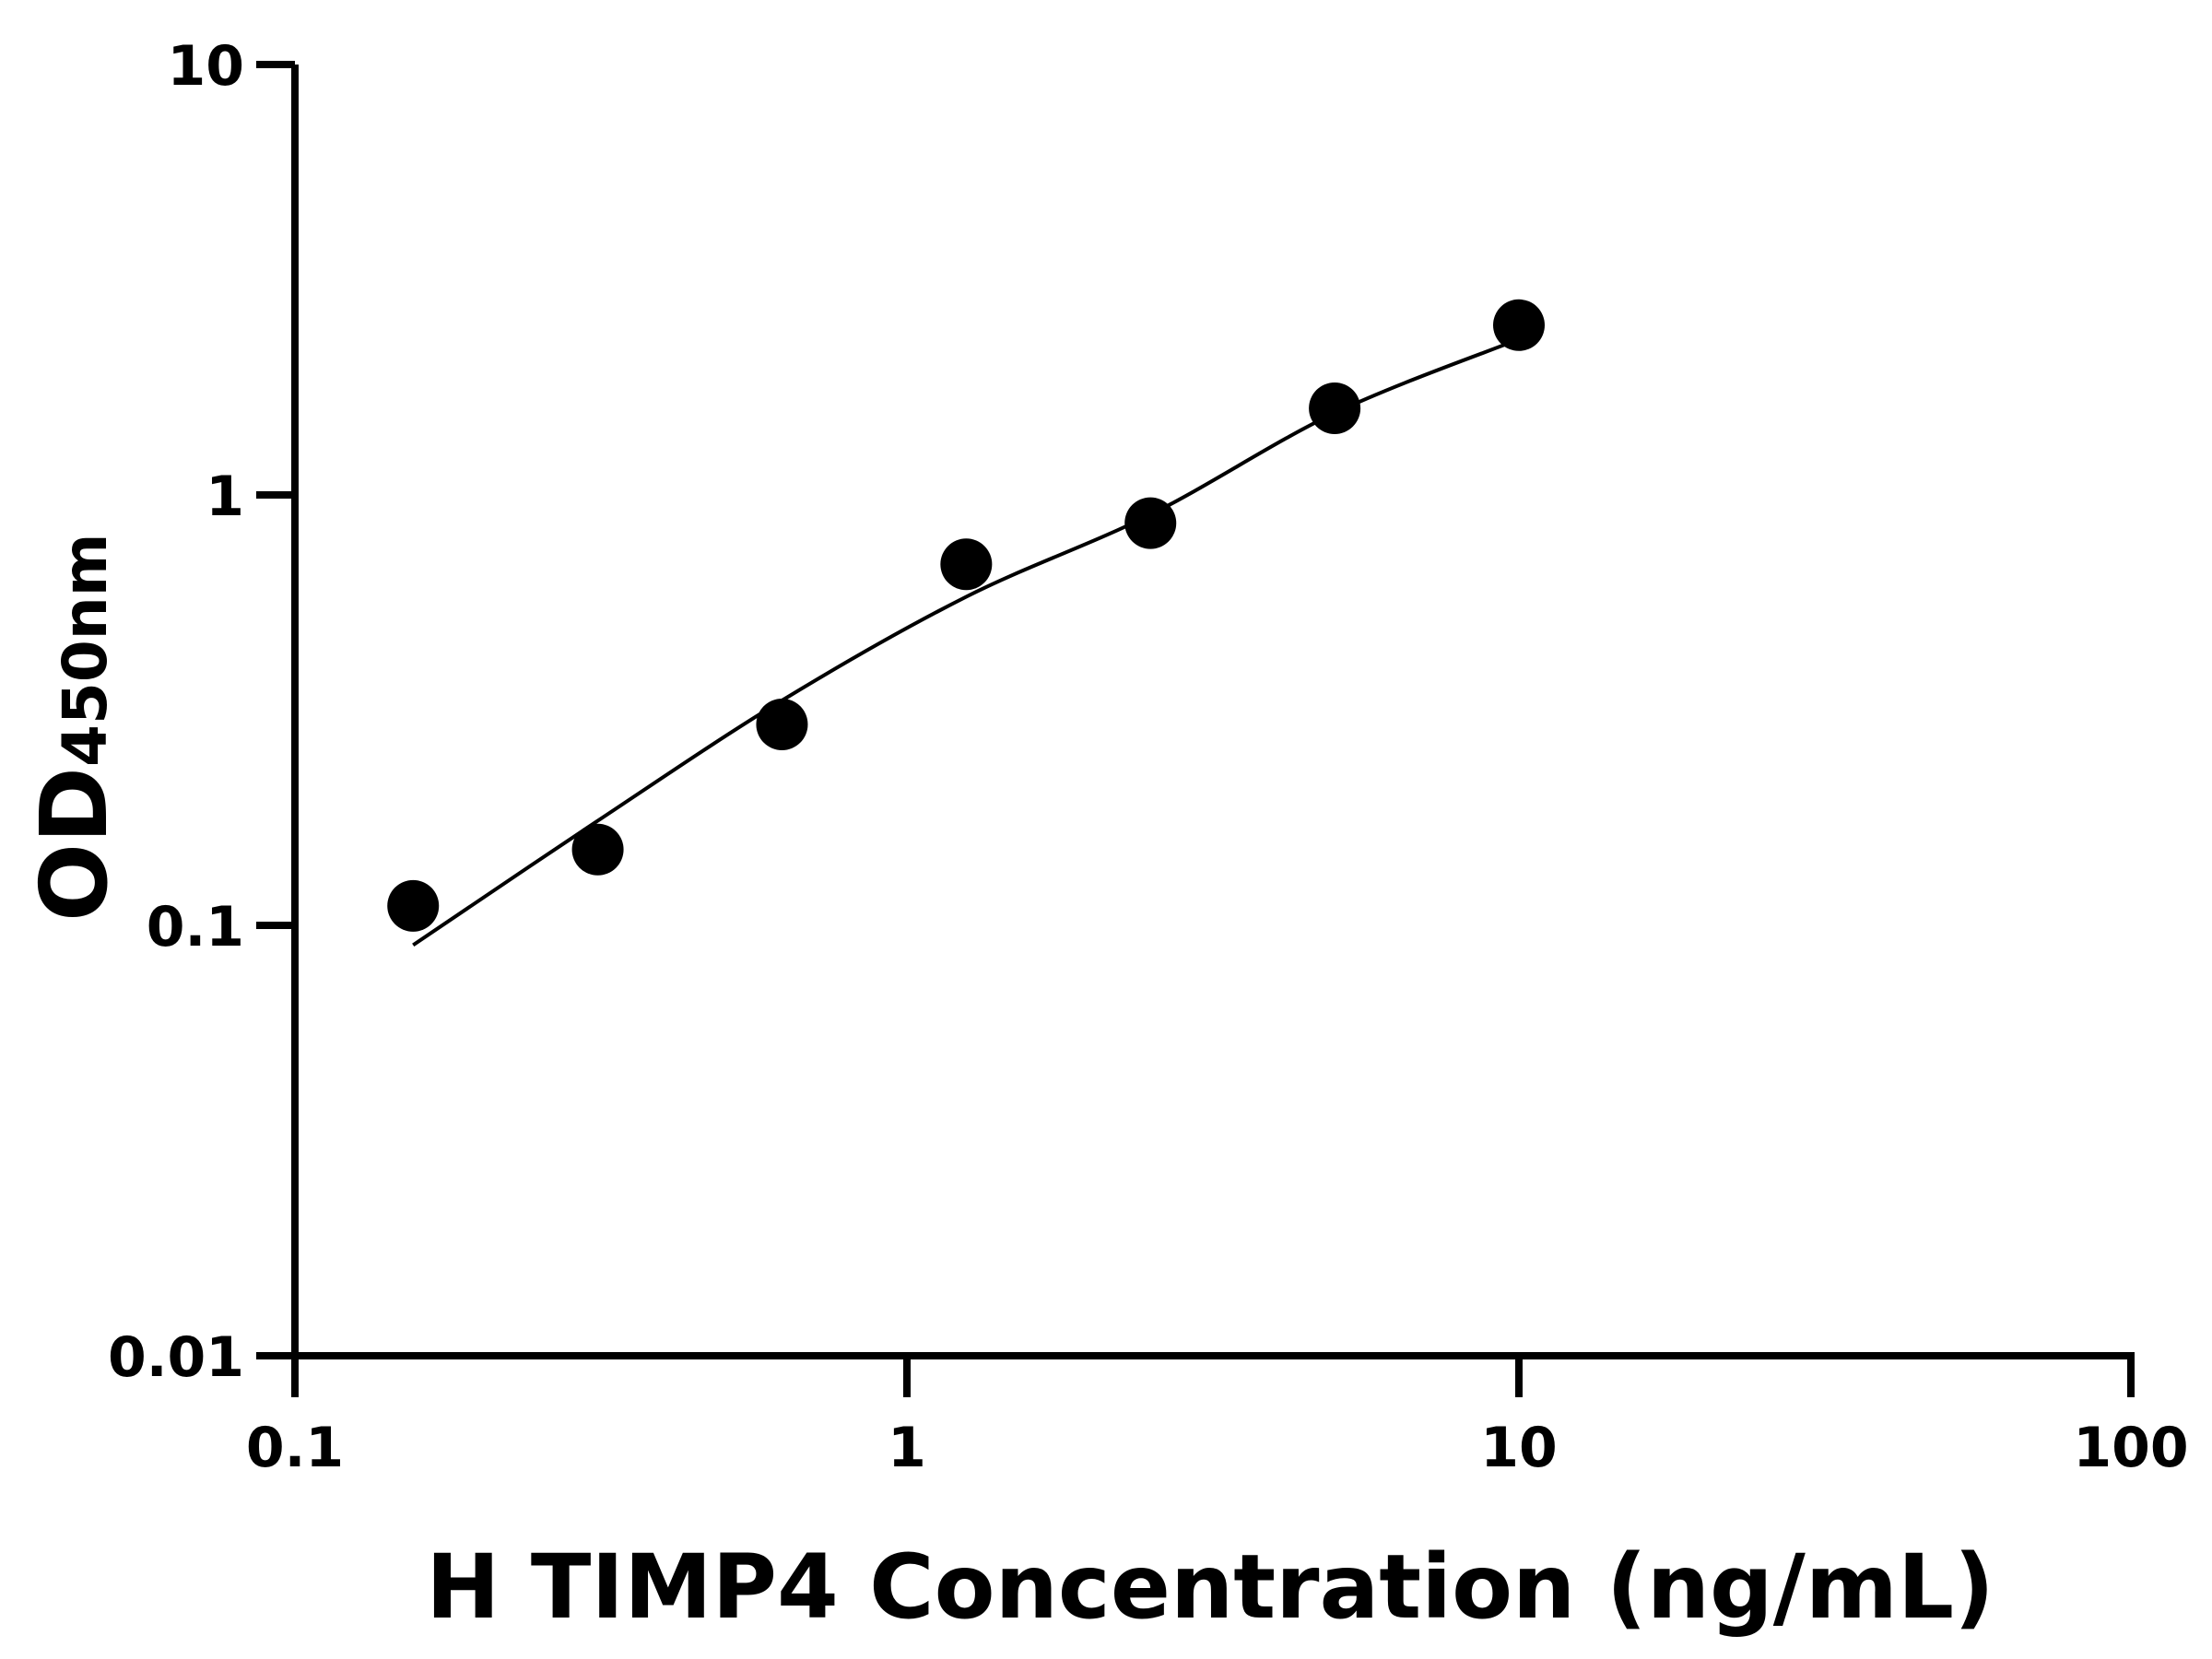  What do you see at coordinates (1210, 1587) in the screenshot?
I see `x-axis-label: H TIMP4 Concentration (ng/mL)` at bounding box center [1210, 1587].